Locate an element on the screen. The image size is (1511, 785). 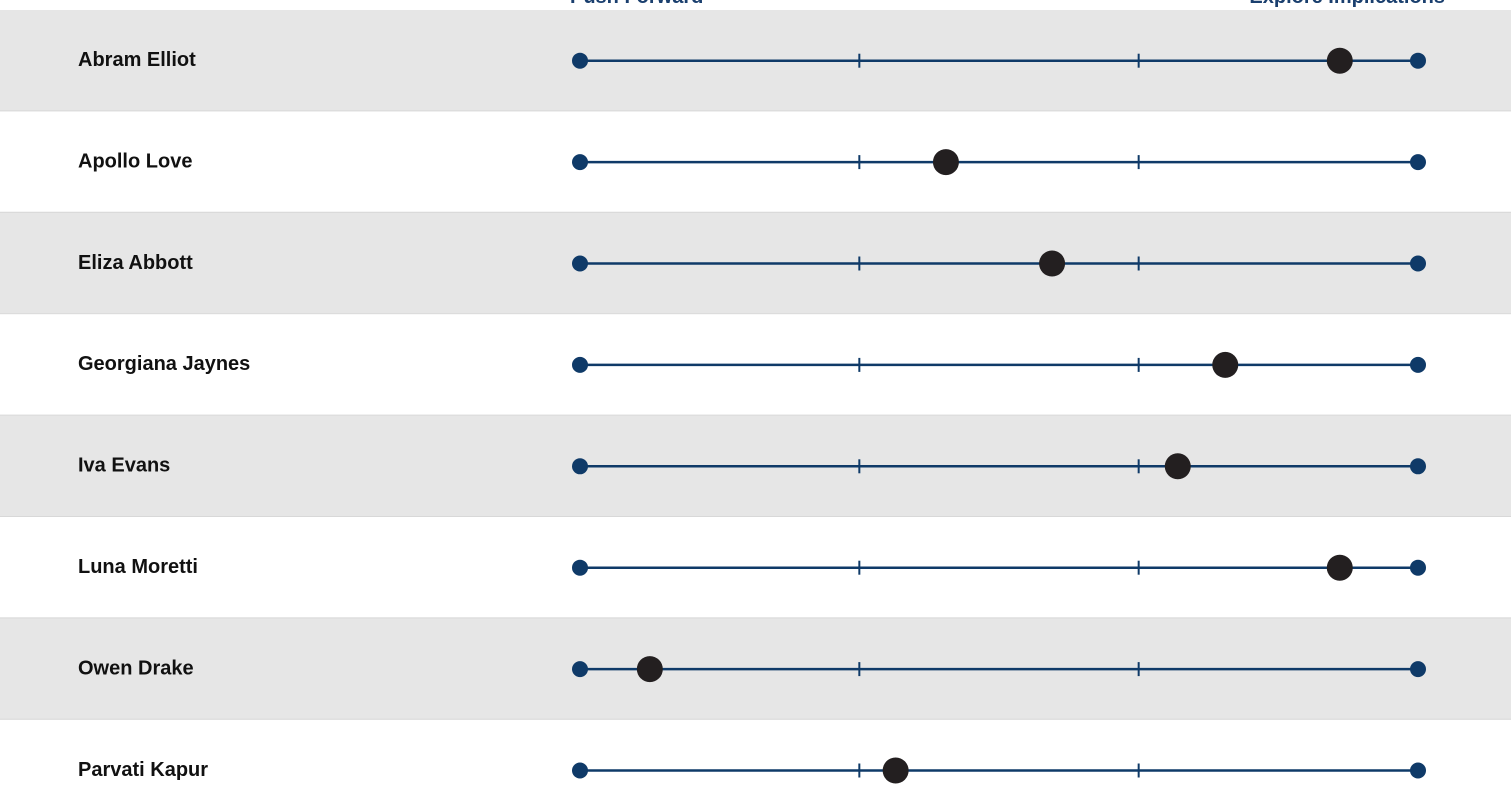
axis-label-right: Explore Implications is located at coordinates (1347, 4).